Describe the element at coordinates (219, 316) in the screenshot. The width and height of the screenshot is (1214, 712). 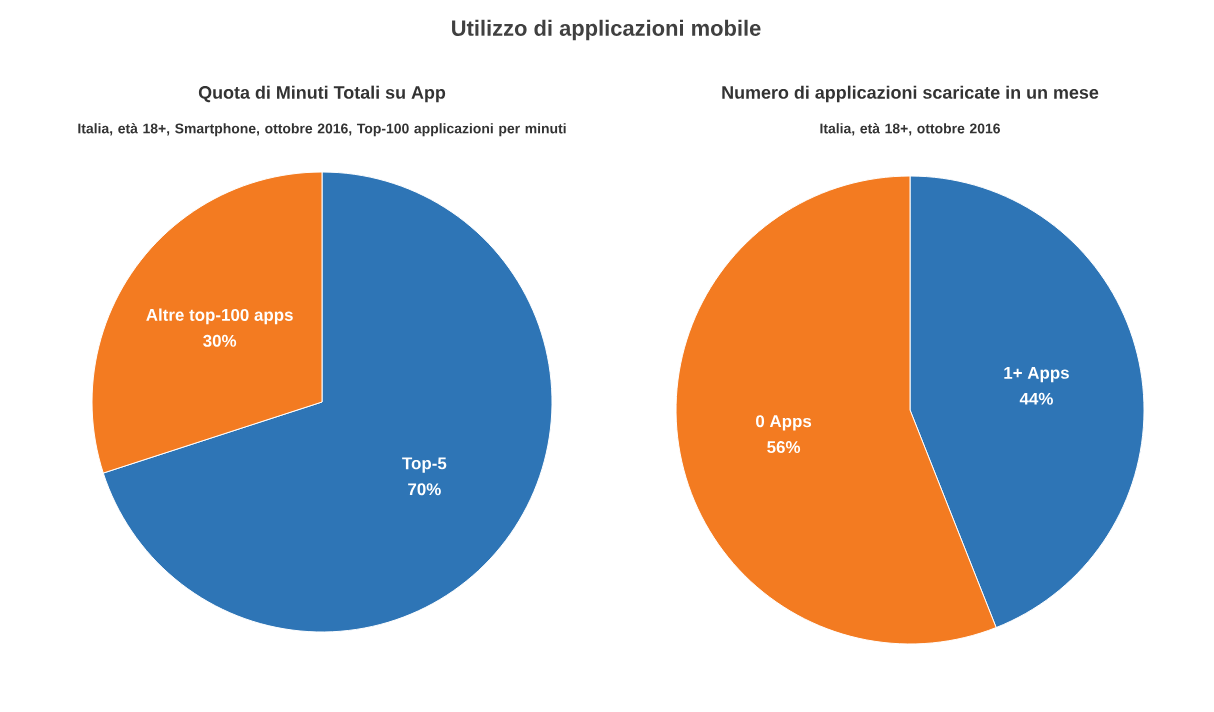
I see `slice-label: Altre top-100 apps` at that location.